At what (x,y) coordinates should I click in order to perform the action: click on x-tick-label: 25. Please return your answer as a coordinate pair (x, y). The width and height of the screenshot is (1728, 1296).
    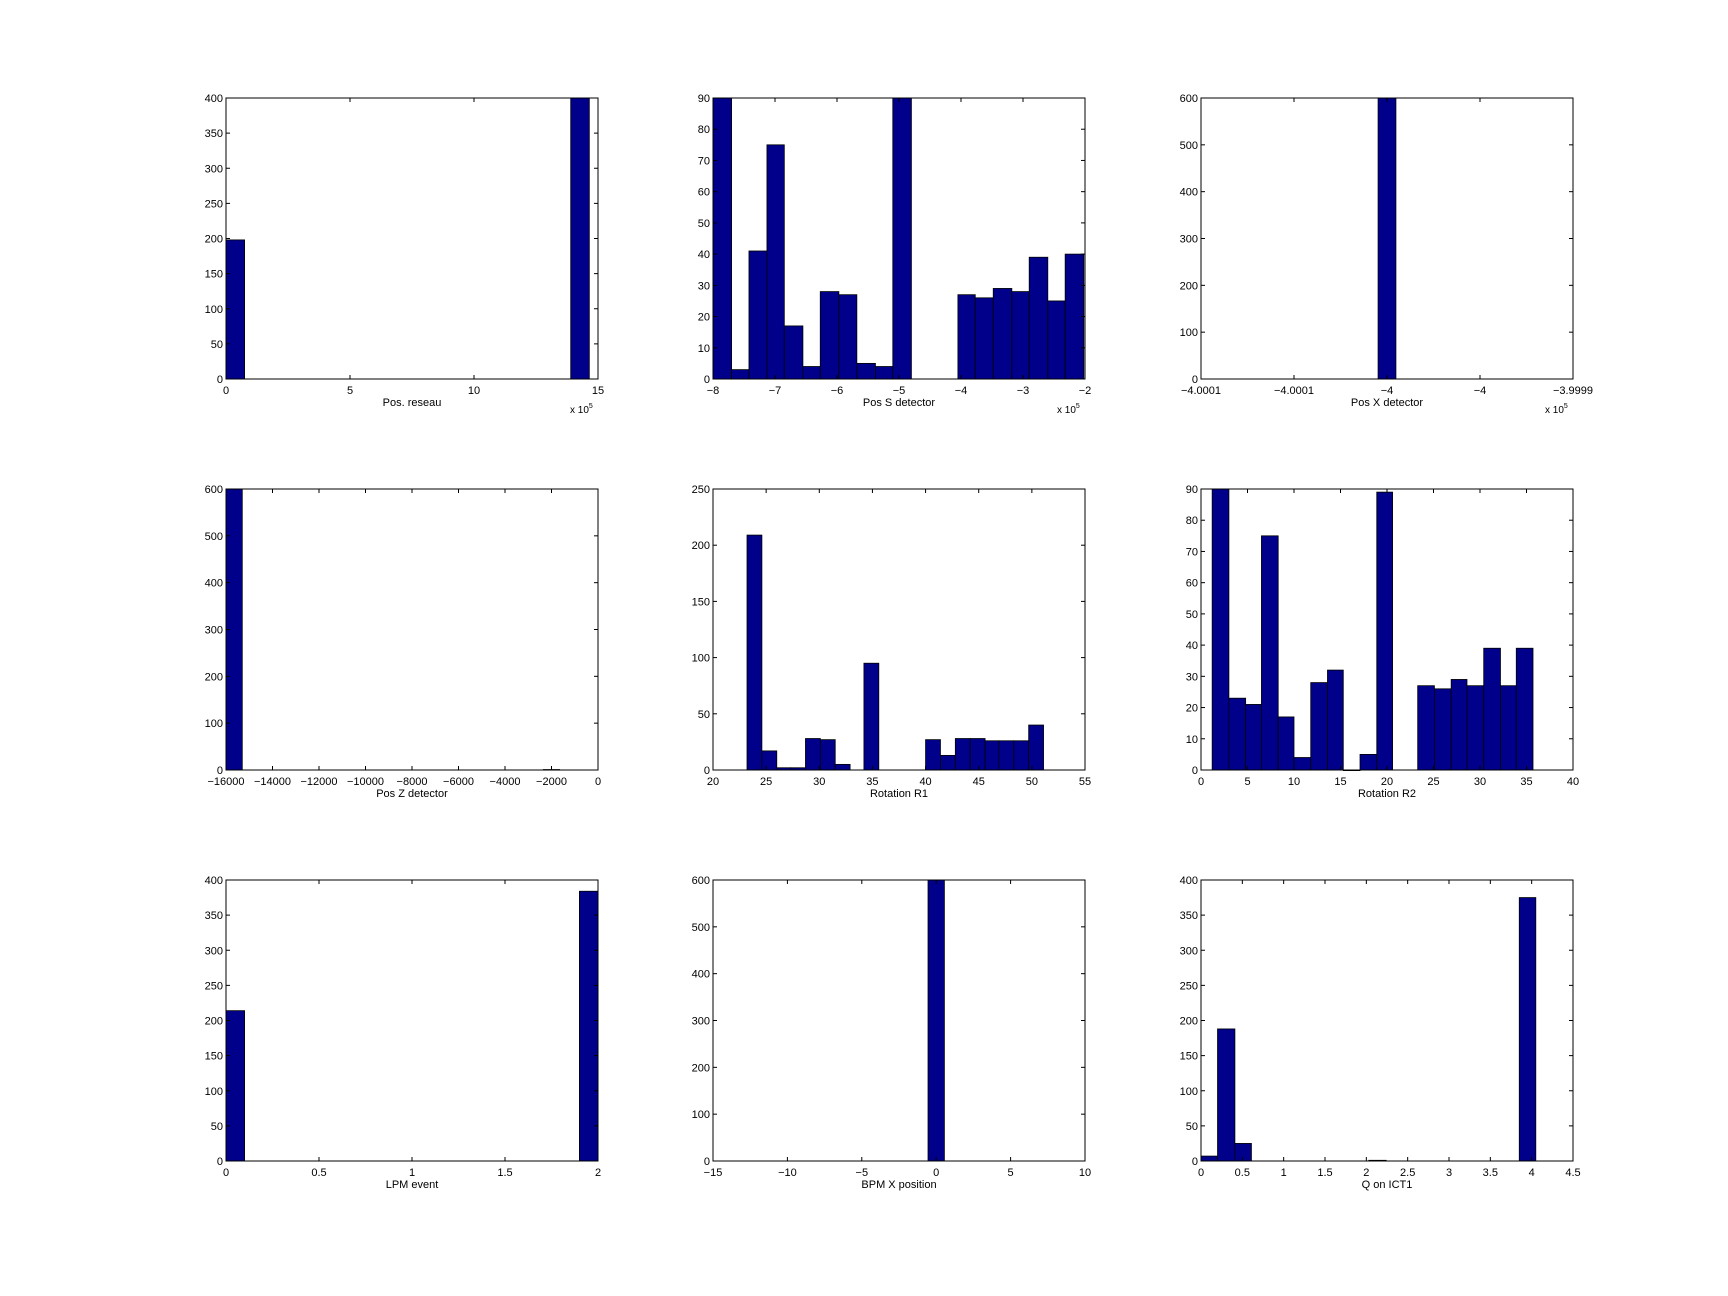
    Looking at the image, I should click on (1433, 782).